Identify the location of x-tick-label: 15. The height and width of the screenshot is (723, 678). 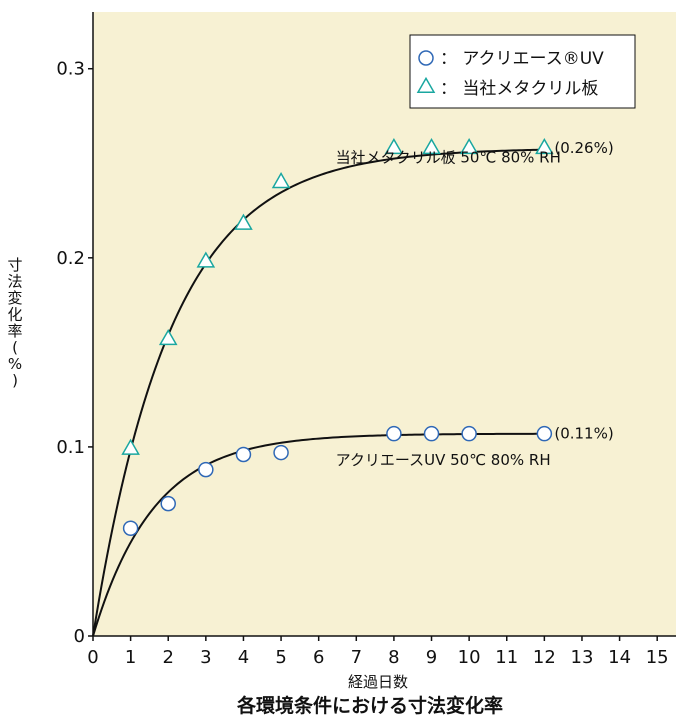
(657, 657).